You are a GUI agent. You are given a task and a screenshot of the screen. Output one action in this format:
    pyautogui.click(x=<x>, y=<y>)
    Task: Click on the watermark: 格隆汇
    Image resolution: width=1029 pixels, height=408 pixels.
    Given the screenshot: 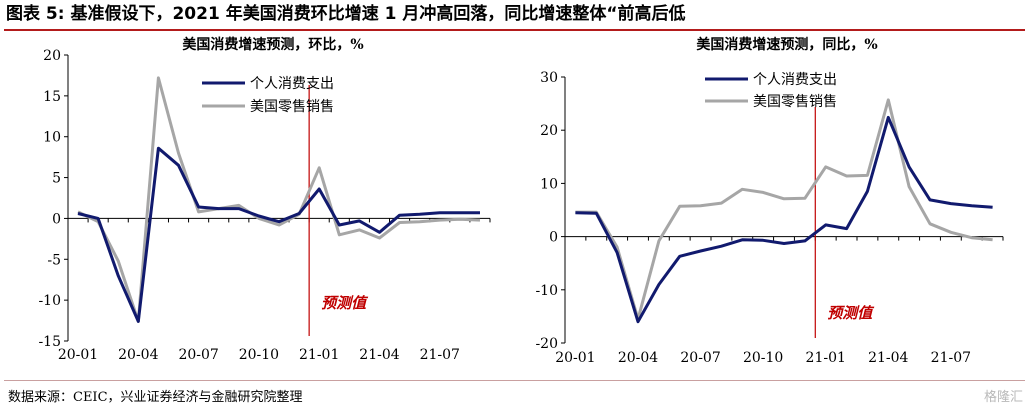 What is the action you would take?
    pyautogui.click(x=1003, y=397)
    